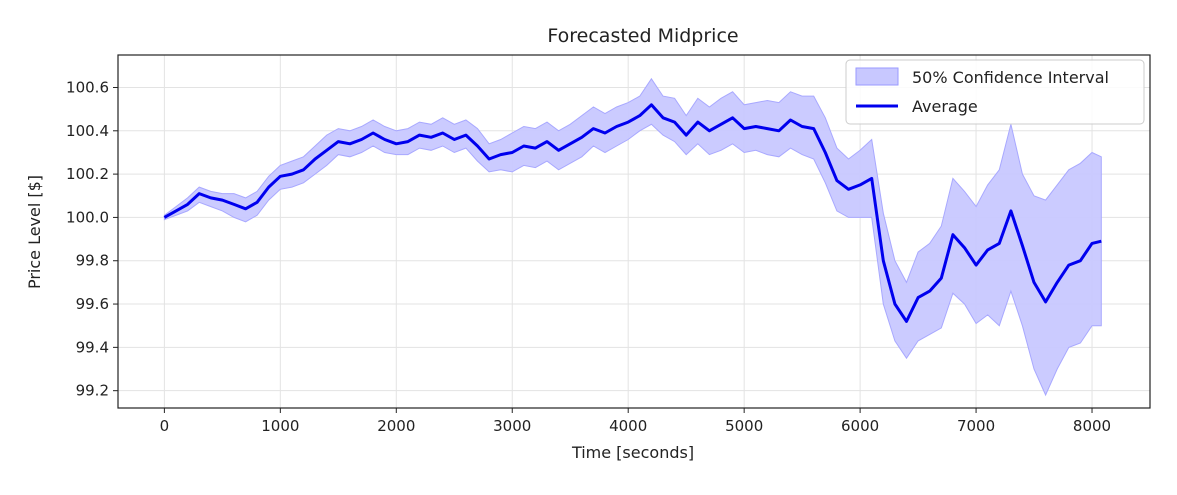 This screenshot has height=495, width=1177. Describe the element at coordinates (87, 217) in the screenshot. I see `y-tick-label: 100.0` at that location.